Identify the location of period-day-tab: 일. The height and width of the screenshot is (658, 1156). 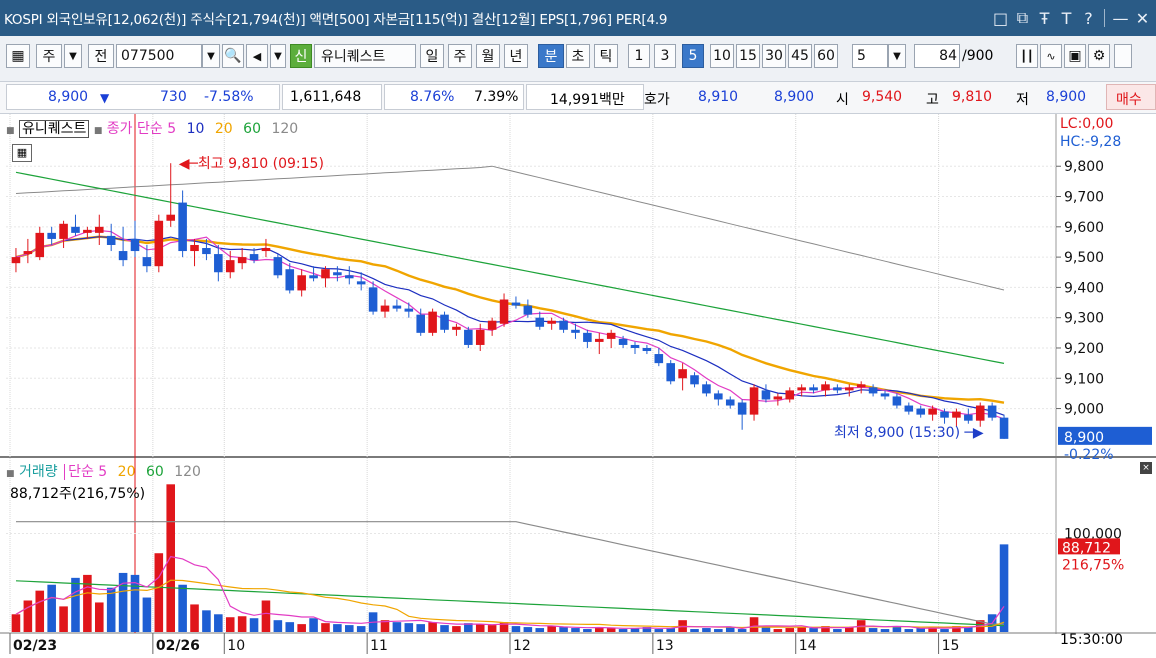
(432, 56).